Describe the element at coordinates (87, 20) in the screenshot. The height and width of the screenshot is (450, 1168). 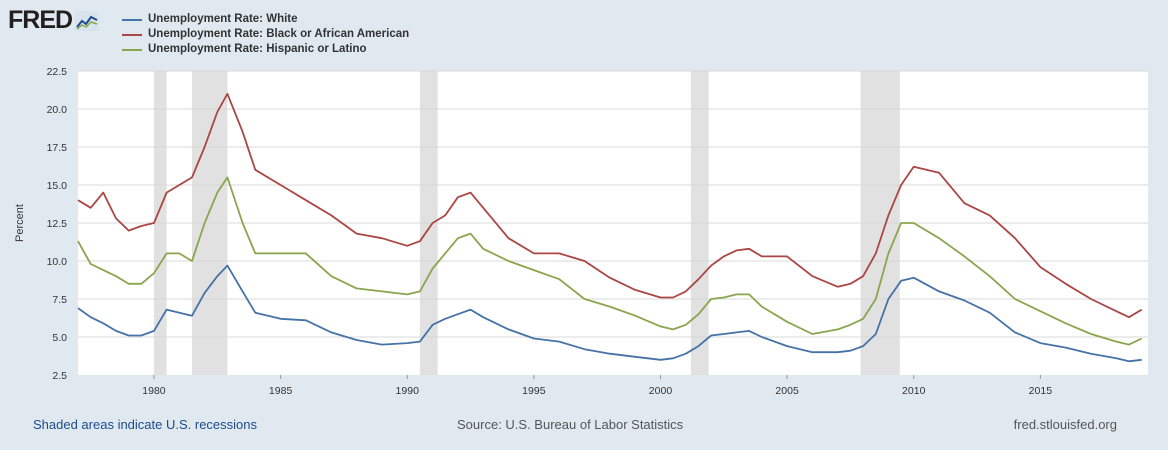
I see `fred-chart-icon` at that location.